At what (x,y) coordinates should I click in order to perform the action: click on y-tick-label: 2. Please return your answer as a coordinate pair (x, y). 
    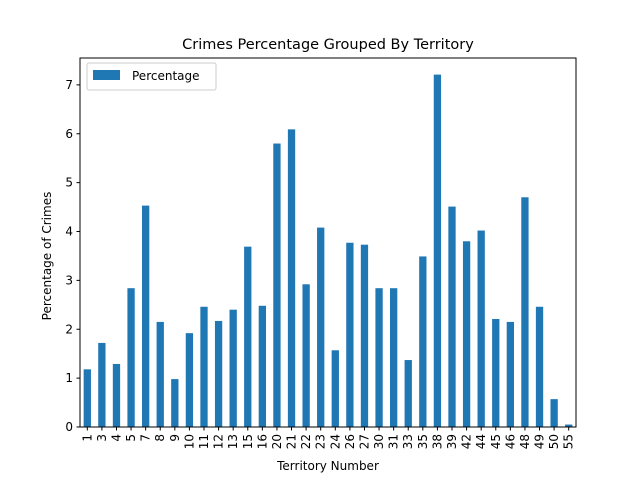
    Looking at the image, I should click on (69, 329).